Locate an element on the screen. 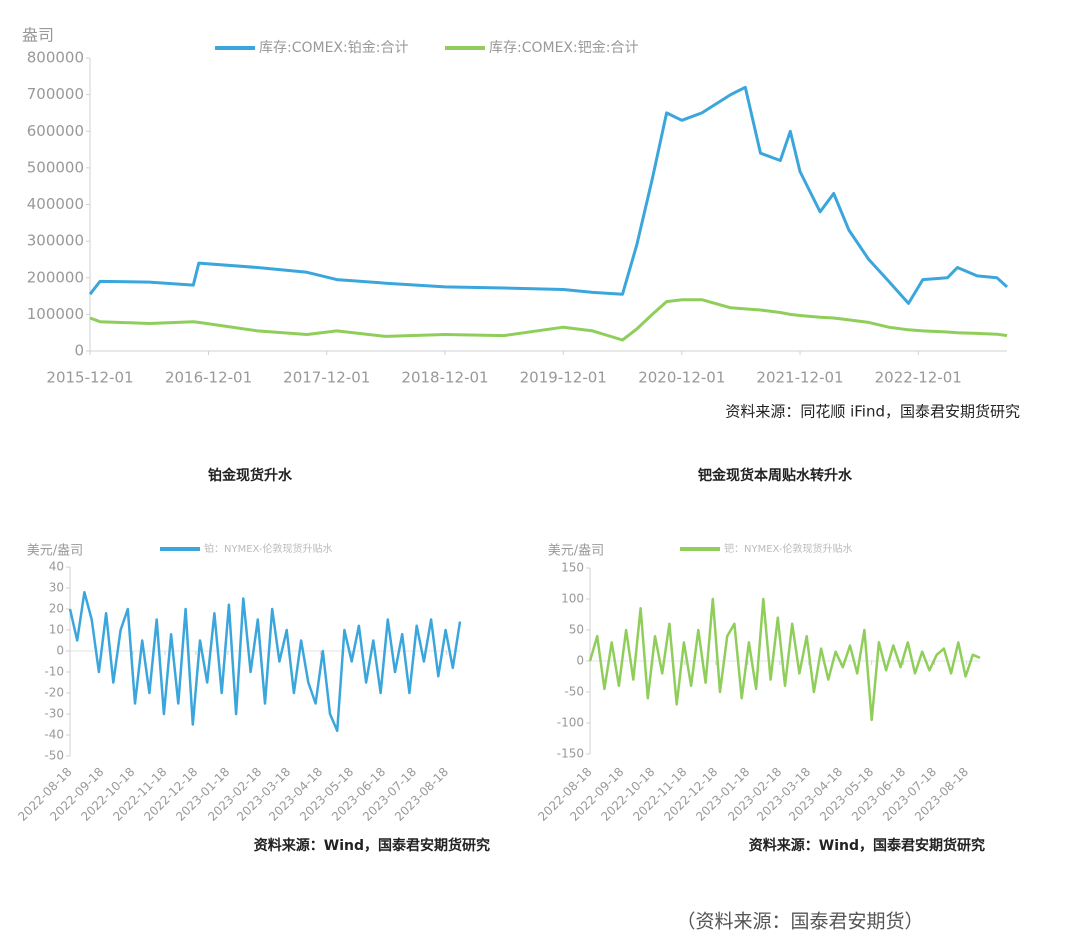  legend-label: 库存:COMEX:铂金:合计 is located at coordinates (333, 48).